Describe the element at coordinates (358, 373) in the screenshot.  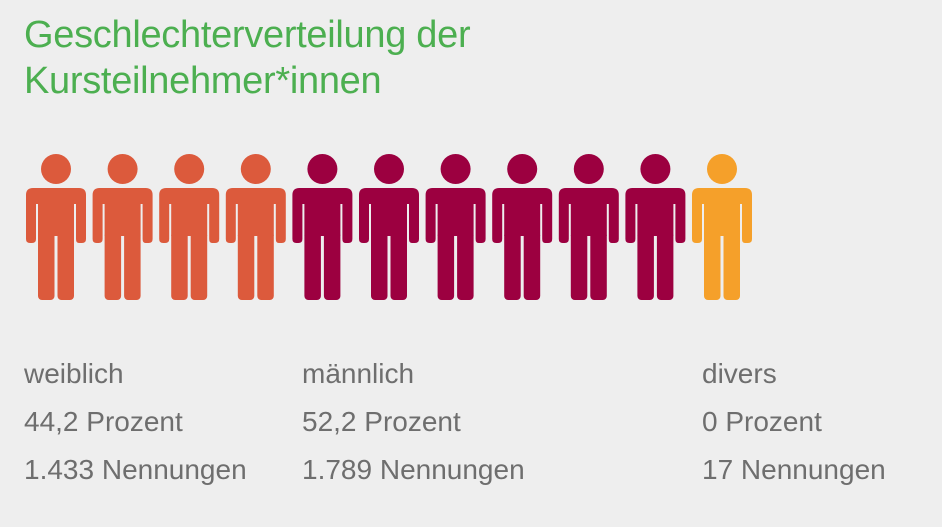
I see `legend-label-maennlich: männlich` at that location.